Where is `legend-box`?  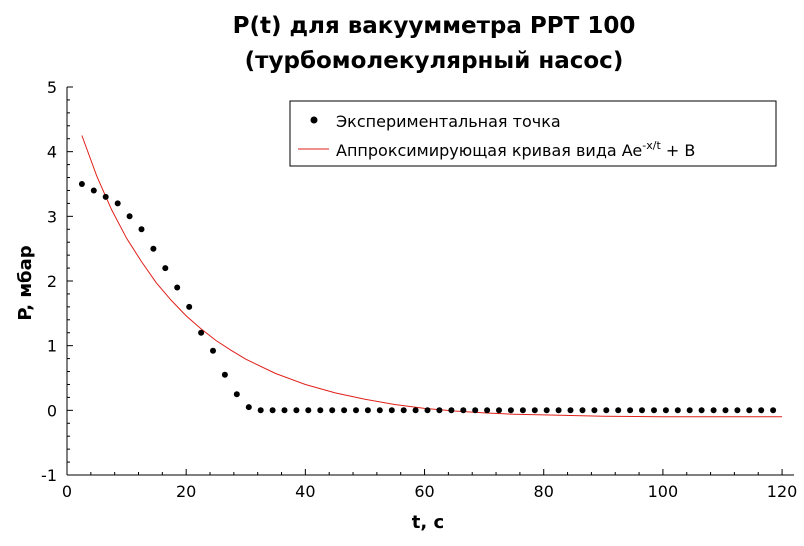 legend-box is located at coordinates (533, 133).